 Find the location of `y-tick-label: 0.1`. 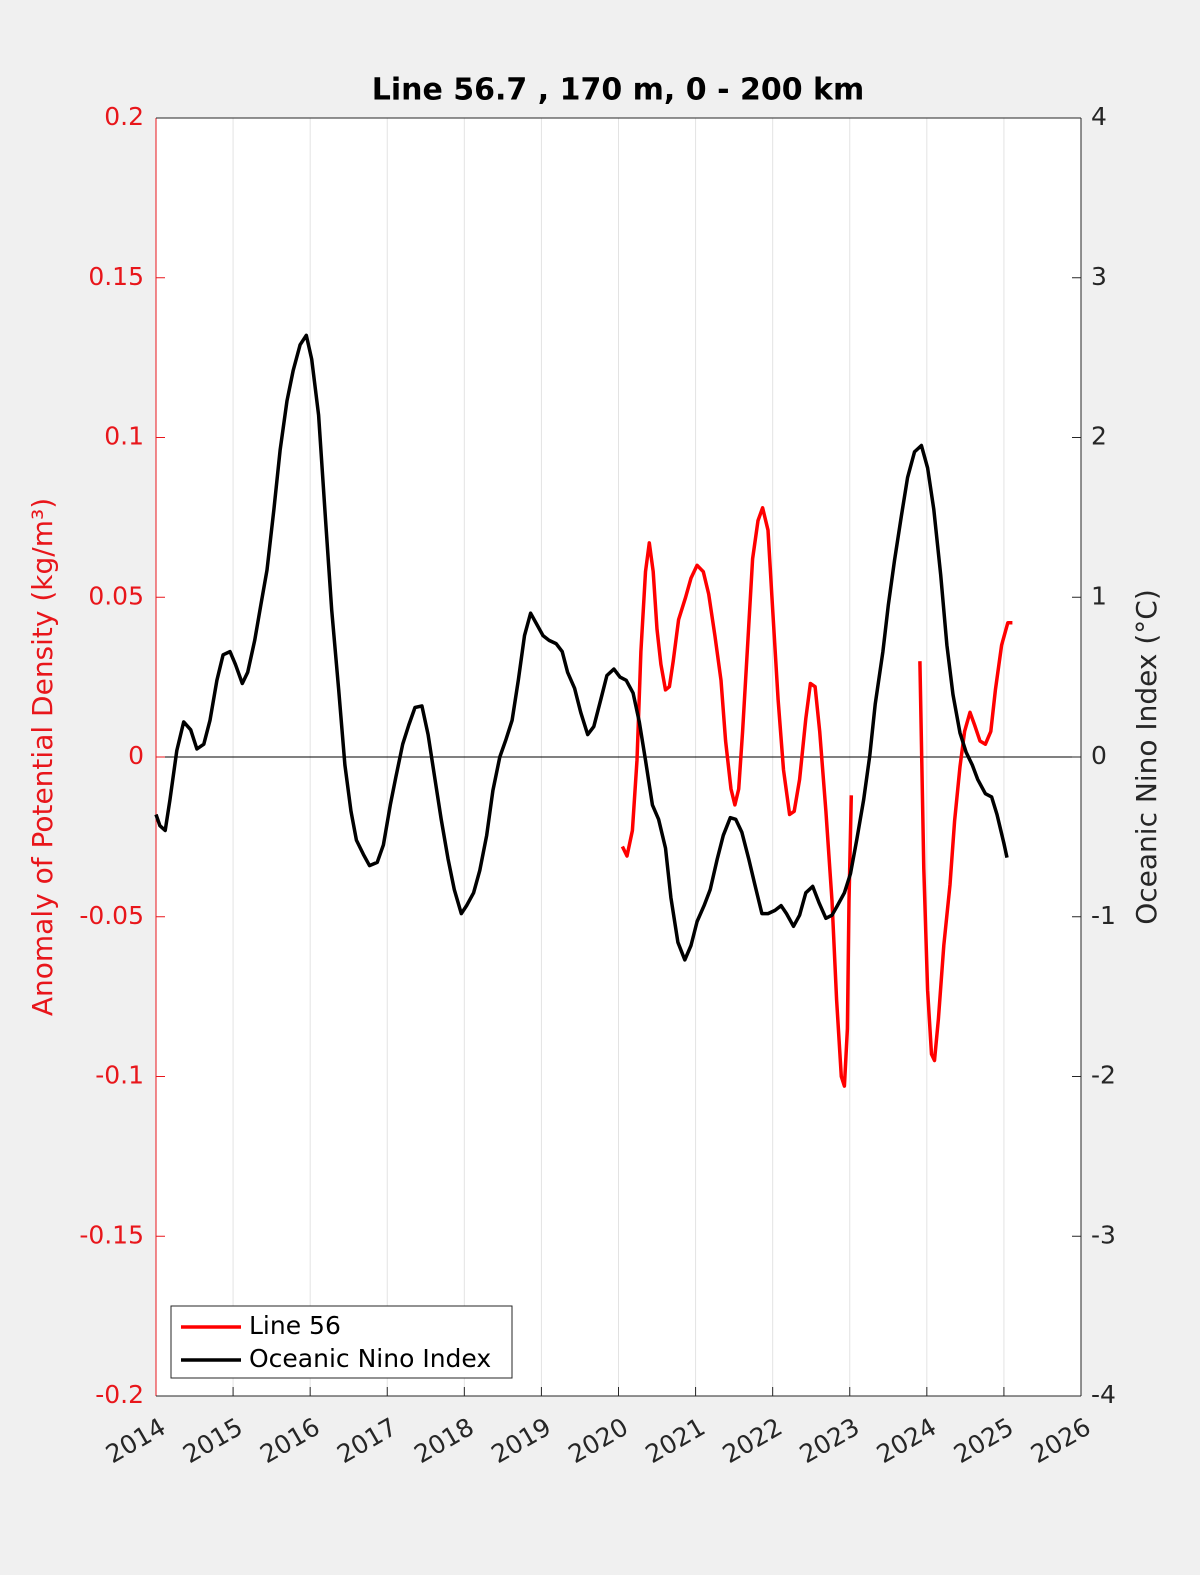

y-tick-label: 0.1 is located at coordinates (124, 436).